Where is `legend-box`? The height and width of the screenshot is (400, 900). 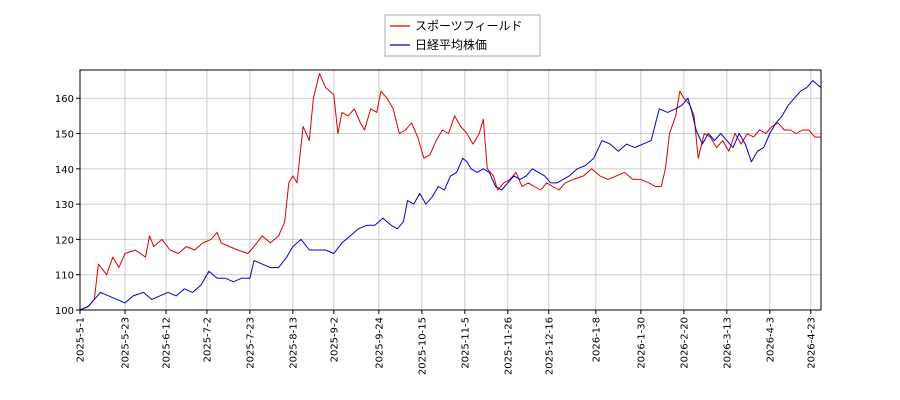 legend-box is located at coordinates (462, 35).